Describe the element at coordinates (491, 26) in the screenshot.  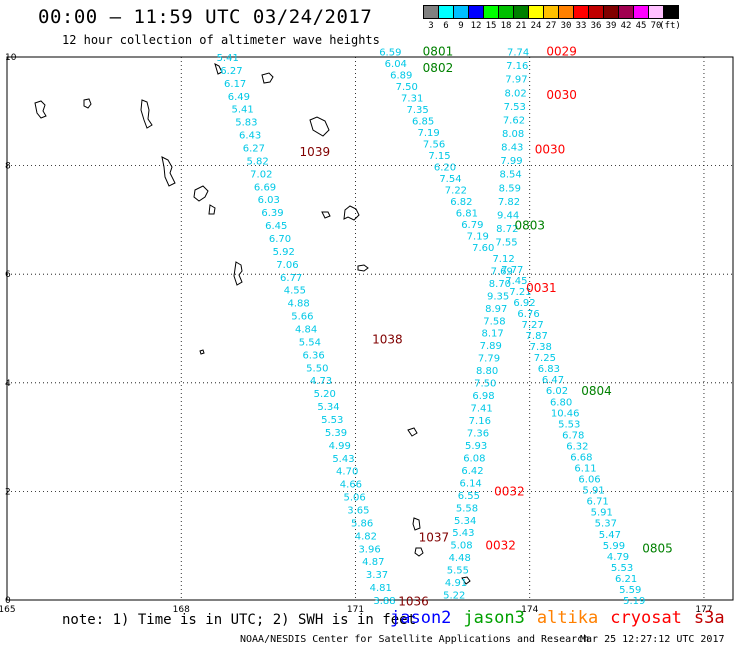
I see `color-scale-label: 15` at that location.